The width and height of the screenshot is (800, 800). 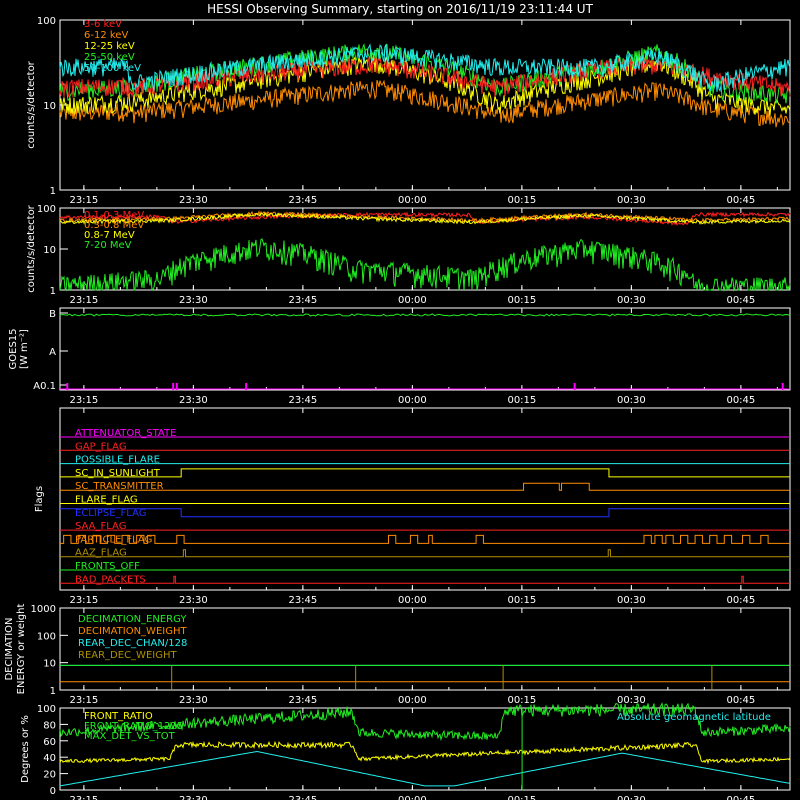 I want to click on flag-label: SC_TRANSMITTER, so click(x=119, y=486).